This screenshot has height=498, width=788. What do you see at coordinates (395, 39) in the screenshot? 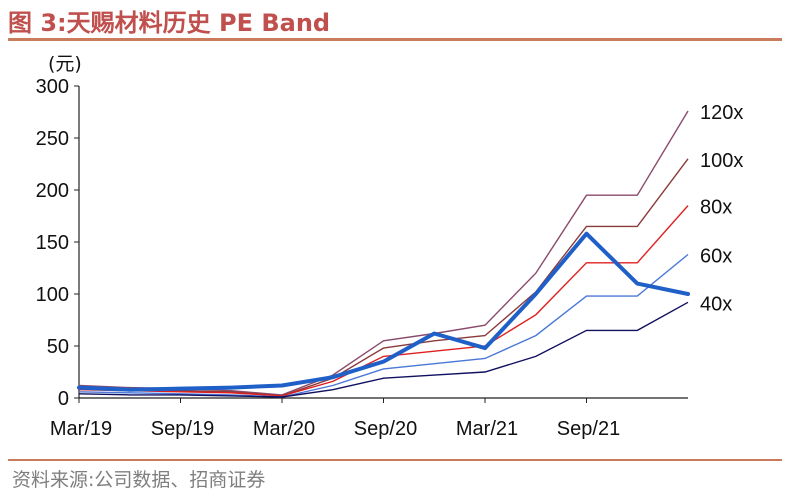
I see `title-rule` at bounding box center [395, 39].